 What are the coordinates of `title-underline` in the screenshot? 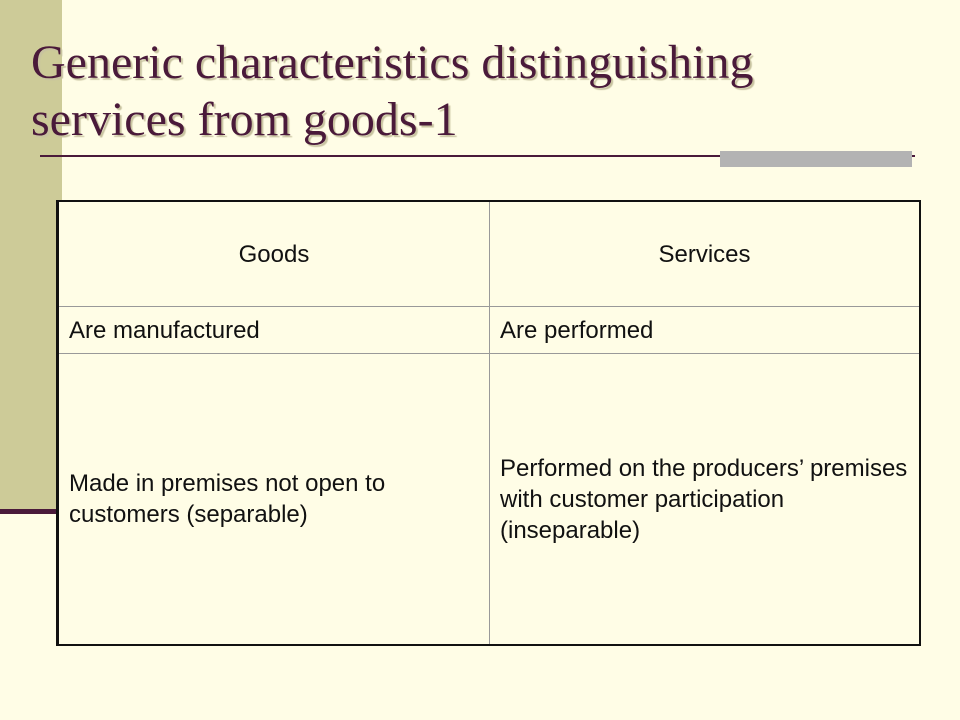 It's located at (477, 156).